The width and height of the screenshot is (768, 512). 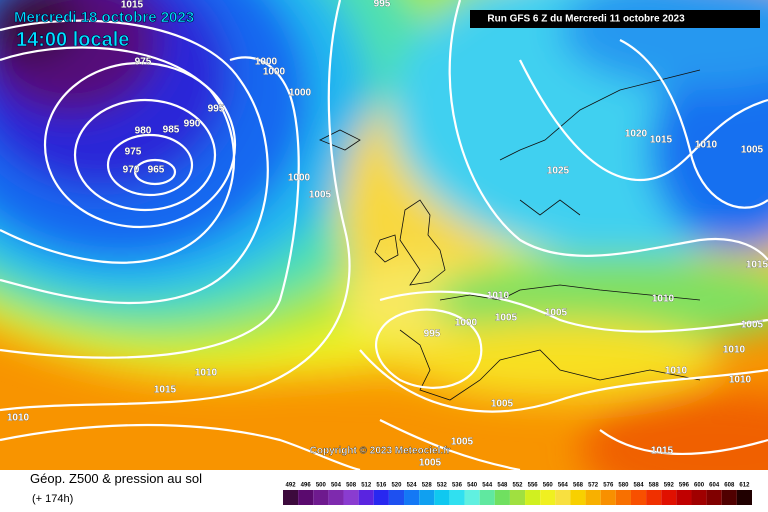 What do you see at coordinates (396, 486) in the screenshot?
I see `legend-label: 520` at bounding box center [396, 486].